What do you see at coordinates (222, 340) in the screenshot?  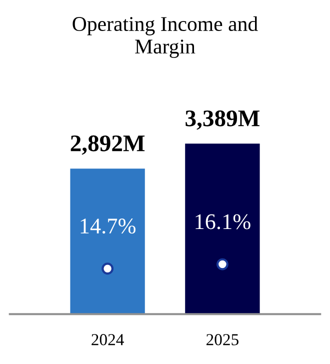 I see `x-tick-label: 2025` at bounding box center [222, 340].